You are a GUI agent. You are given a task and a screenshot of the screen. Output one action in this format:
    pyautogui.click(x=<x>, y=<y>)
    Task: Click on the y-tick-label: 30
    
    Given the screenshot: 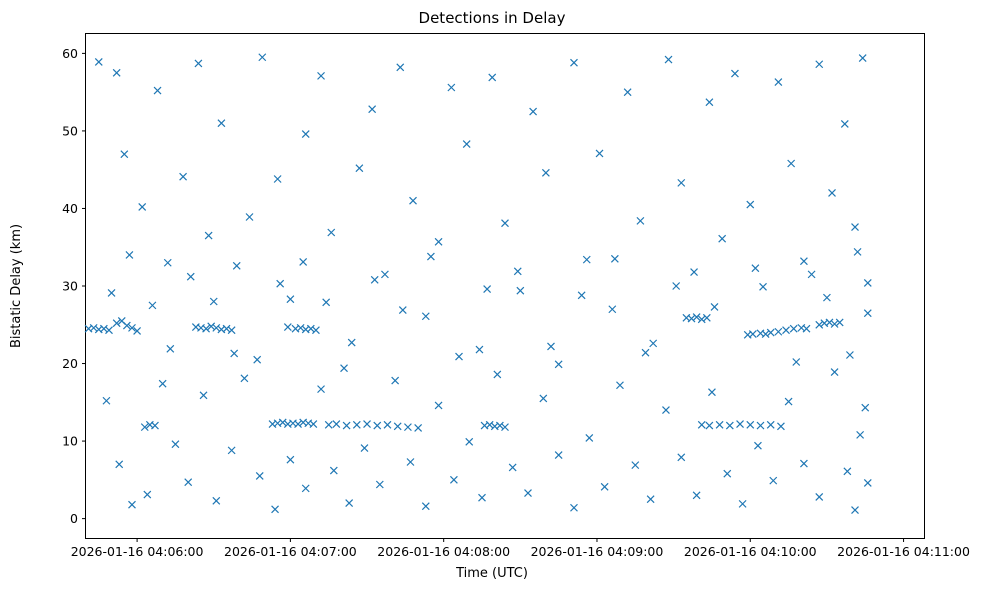 What is the action you would take?
    pyautogui.click(x=70, y=286)
    